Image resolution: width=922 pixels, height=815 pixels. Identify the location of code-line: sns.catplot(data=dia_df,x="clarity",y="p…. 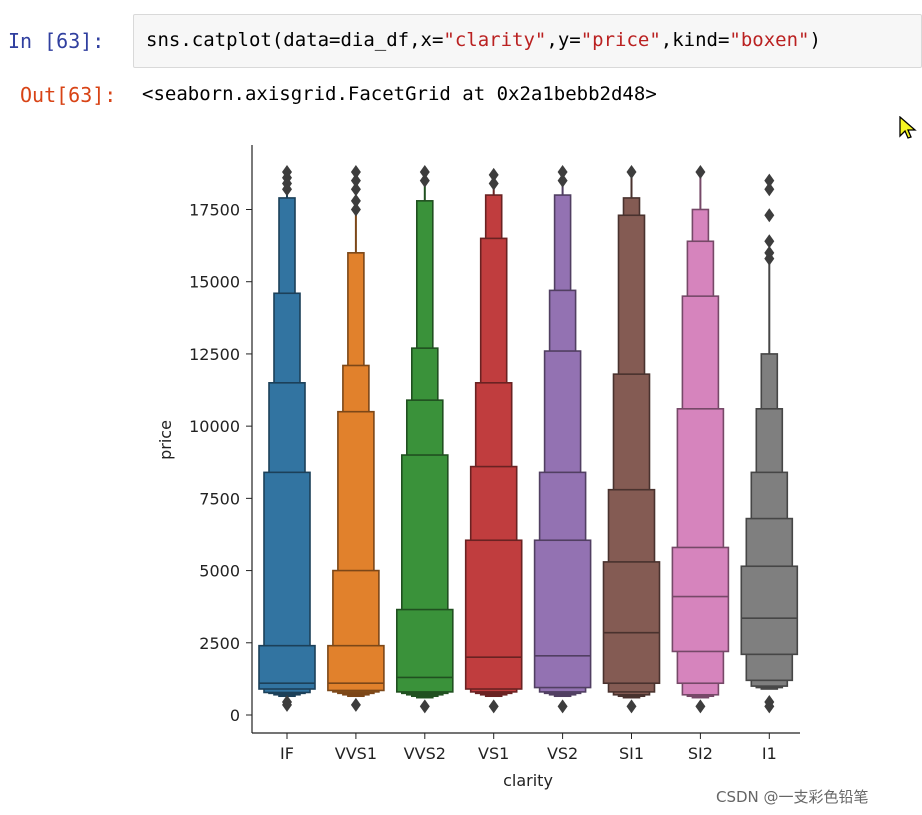
(483, 40).